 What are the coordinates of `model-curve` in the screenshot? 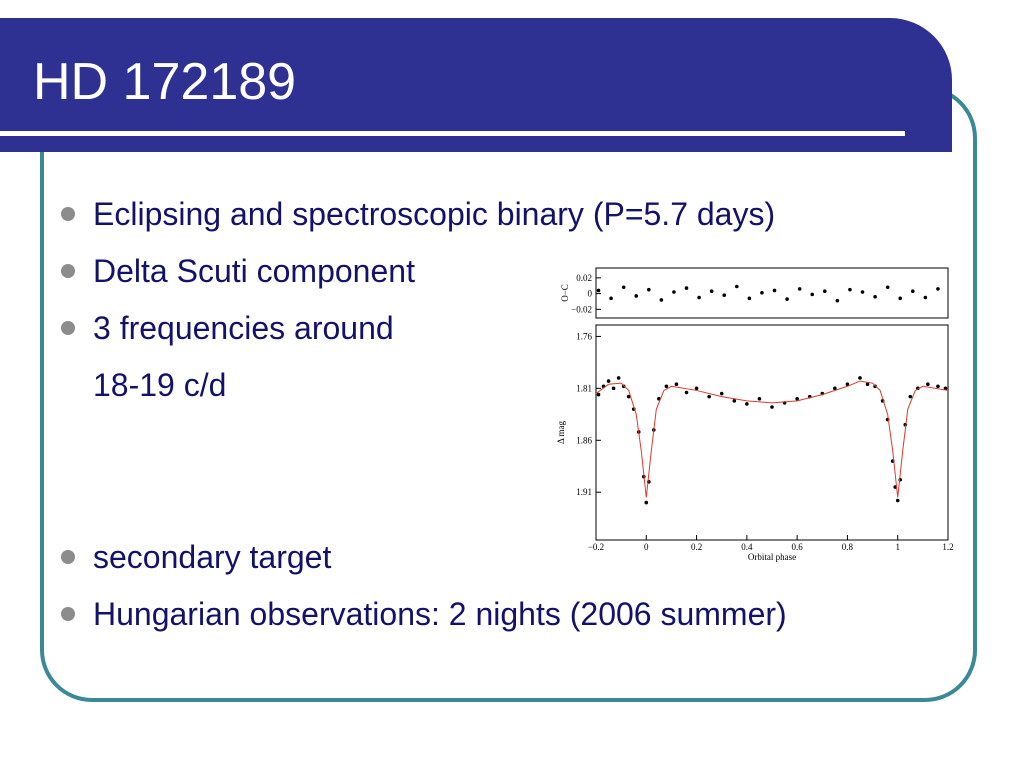 It's located at (772, 439).